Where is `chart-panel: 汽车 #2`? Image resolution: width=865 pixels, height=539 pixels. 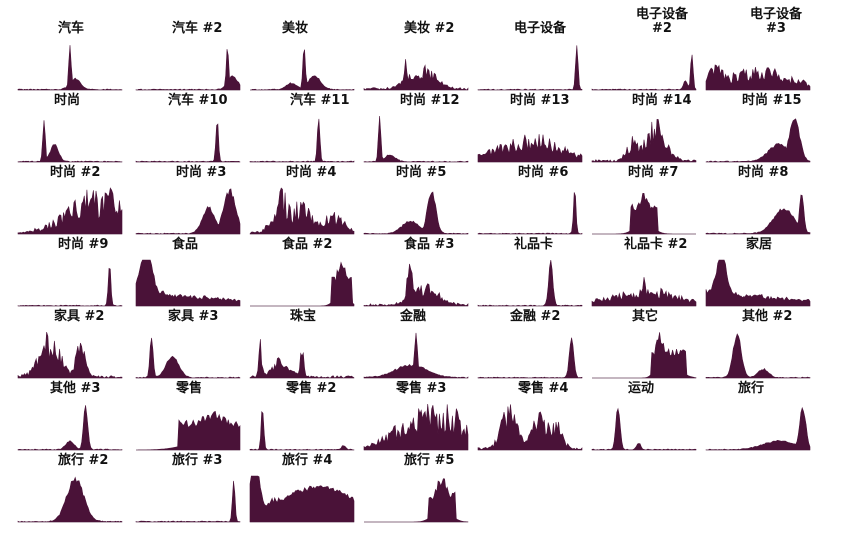 chart-panel: 汽车 #2 is located at coordinates (189, 56).